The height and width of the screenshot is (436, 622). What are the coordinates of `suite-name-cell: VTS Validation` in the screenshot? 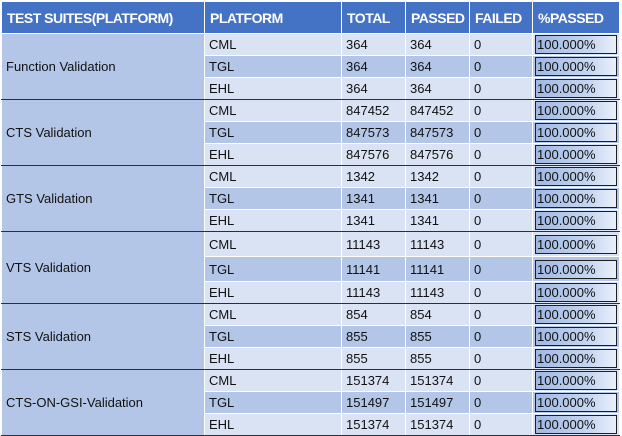 It's located at (103, 267).